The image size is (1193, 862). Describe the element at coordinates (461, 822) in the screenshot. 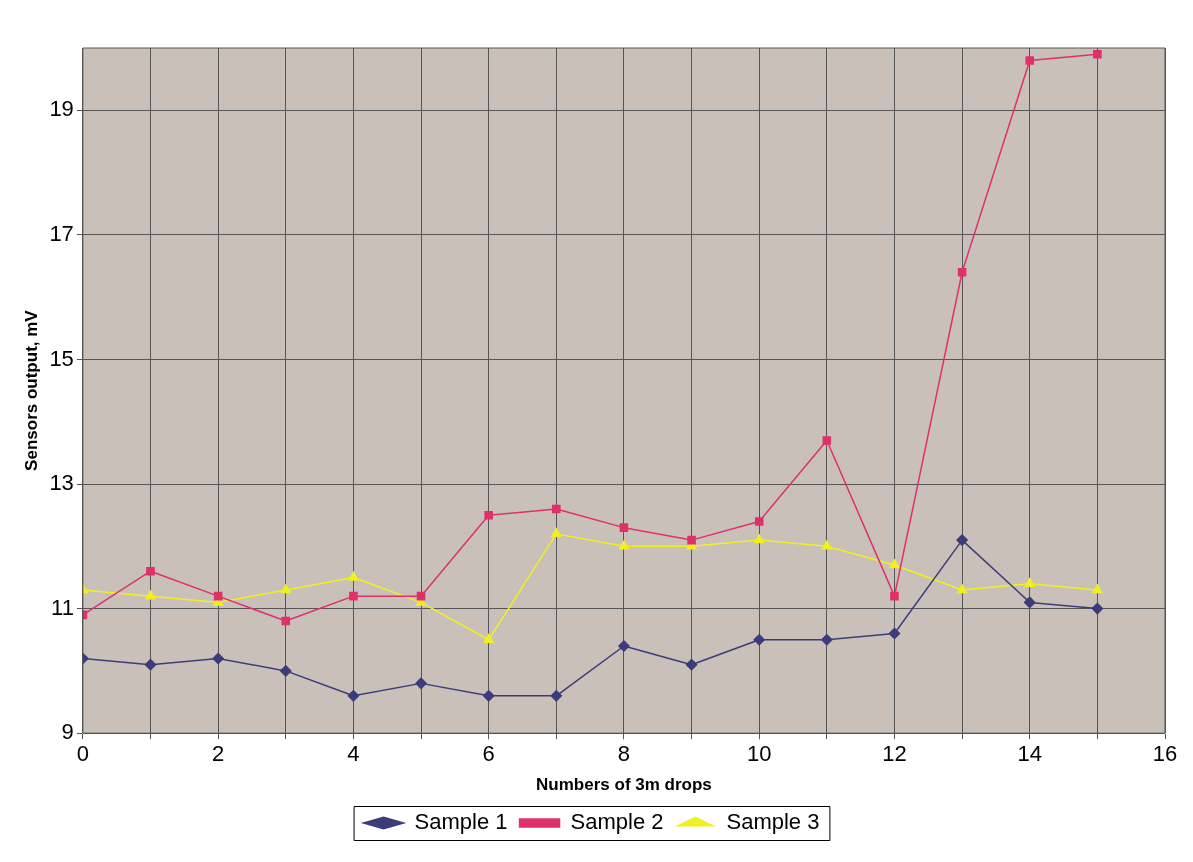

I see `legend-label: Sample 1` at that location.